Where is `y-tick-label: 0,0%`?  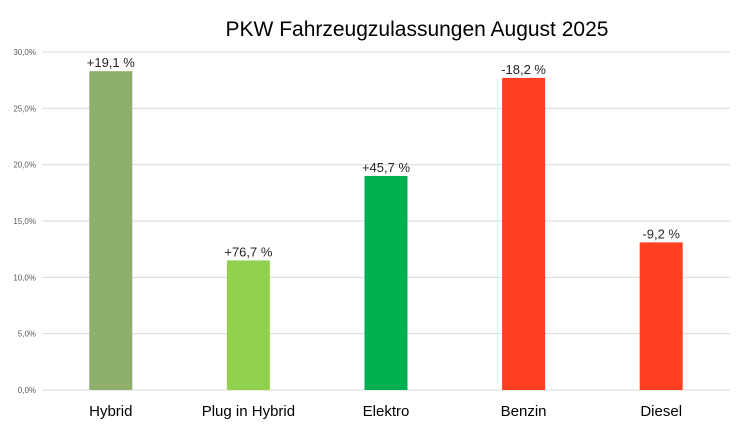 y-tick-label: 0,0% is located at coordinates (27, 390).